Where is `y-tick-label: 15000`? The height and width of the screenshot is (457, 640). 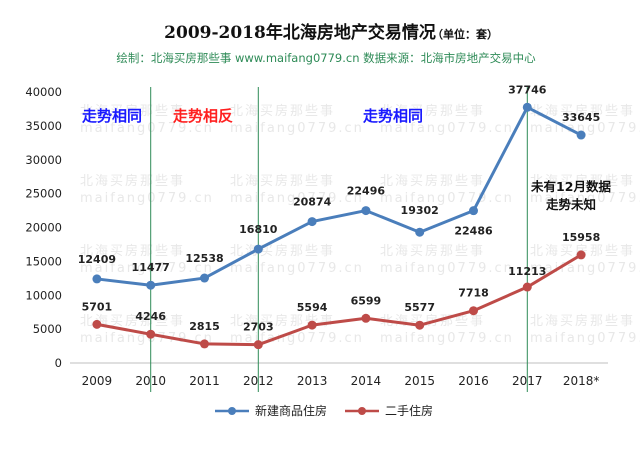 y-tick-label: 15000 is located at coordinates (43, 261).